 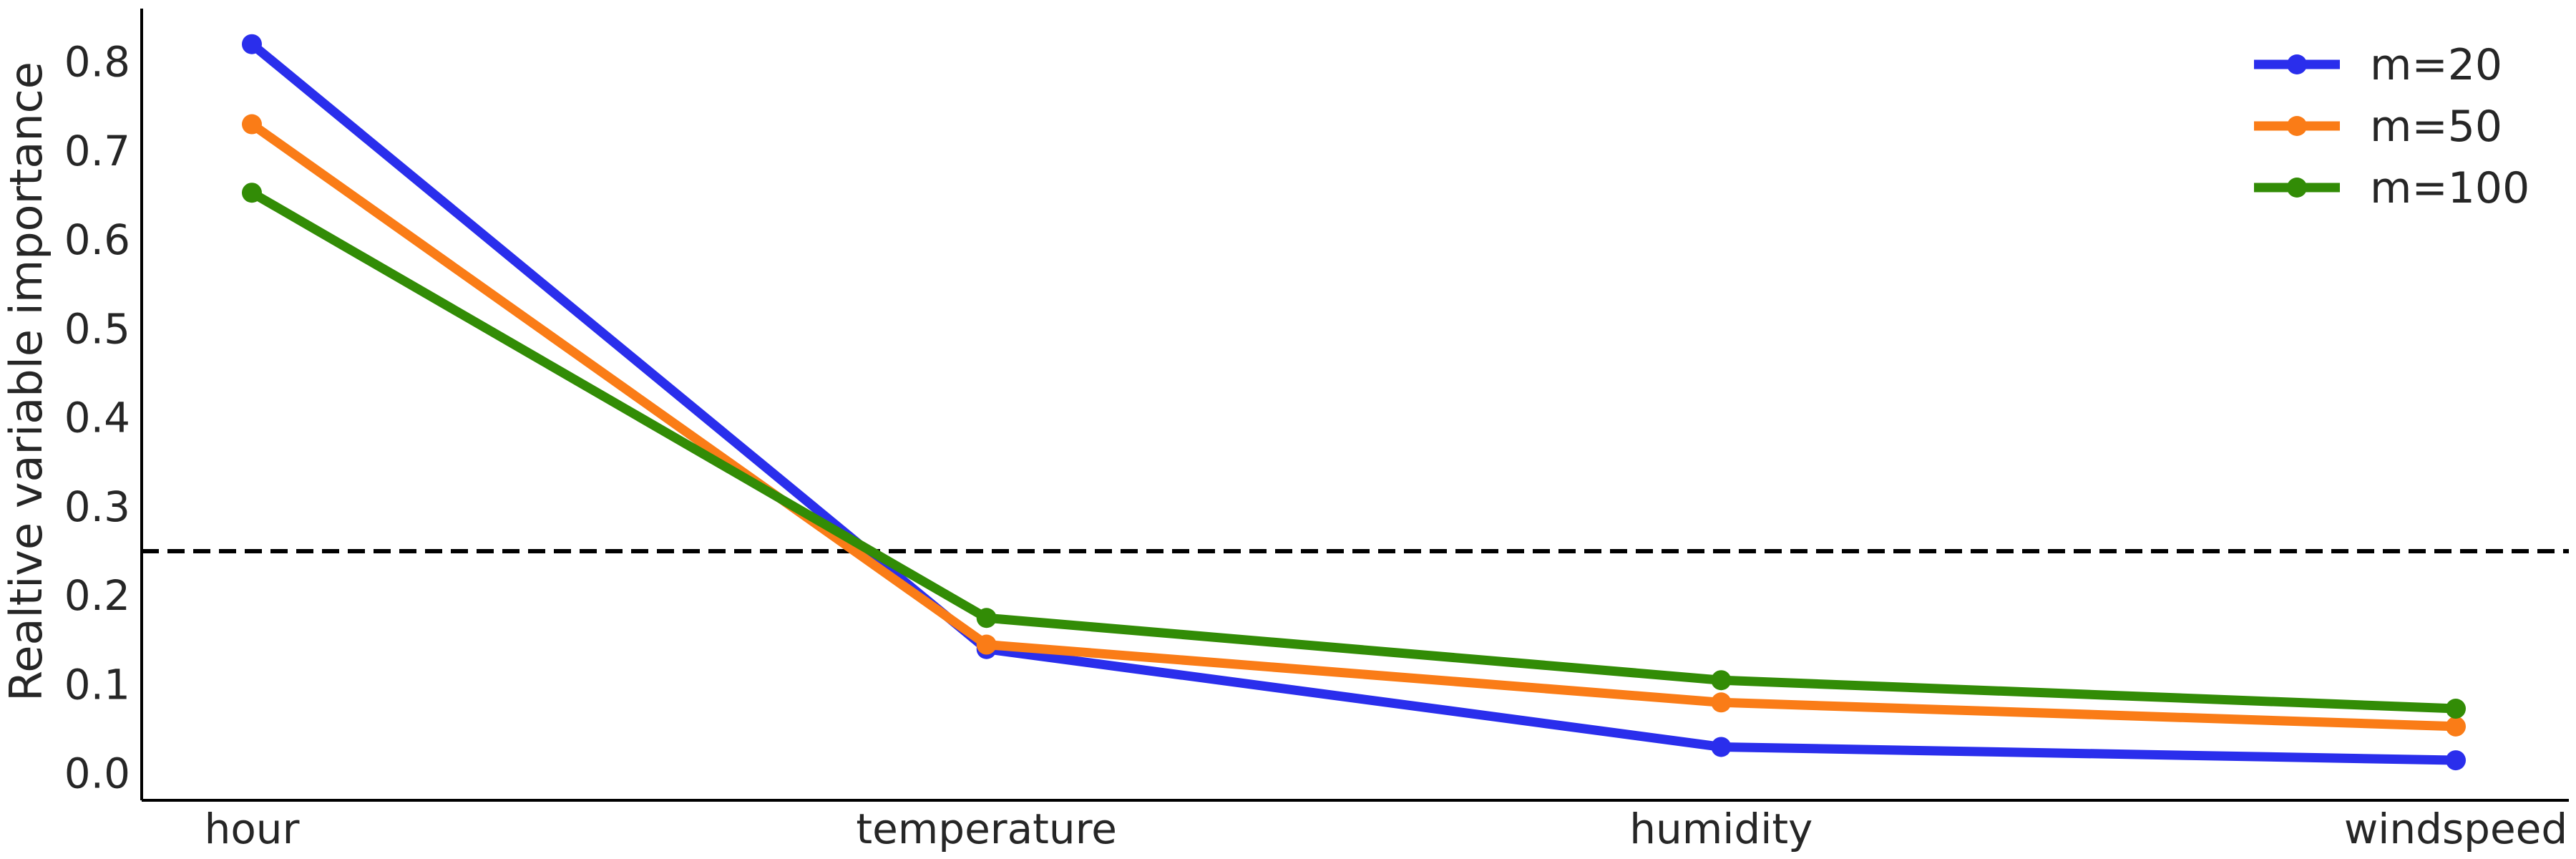 What do you see at coordinates (986, 829) in the screenshot?
I see `x-tick-label: temperature` at bounding box center [986, 829].